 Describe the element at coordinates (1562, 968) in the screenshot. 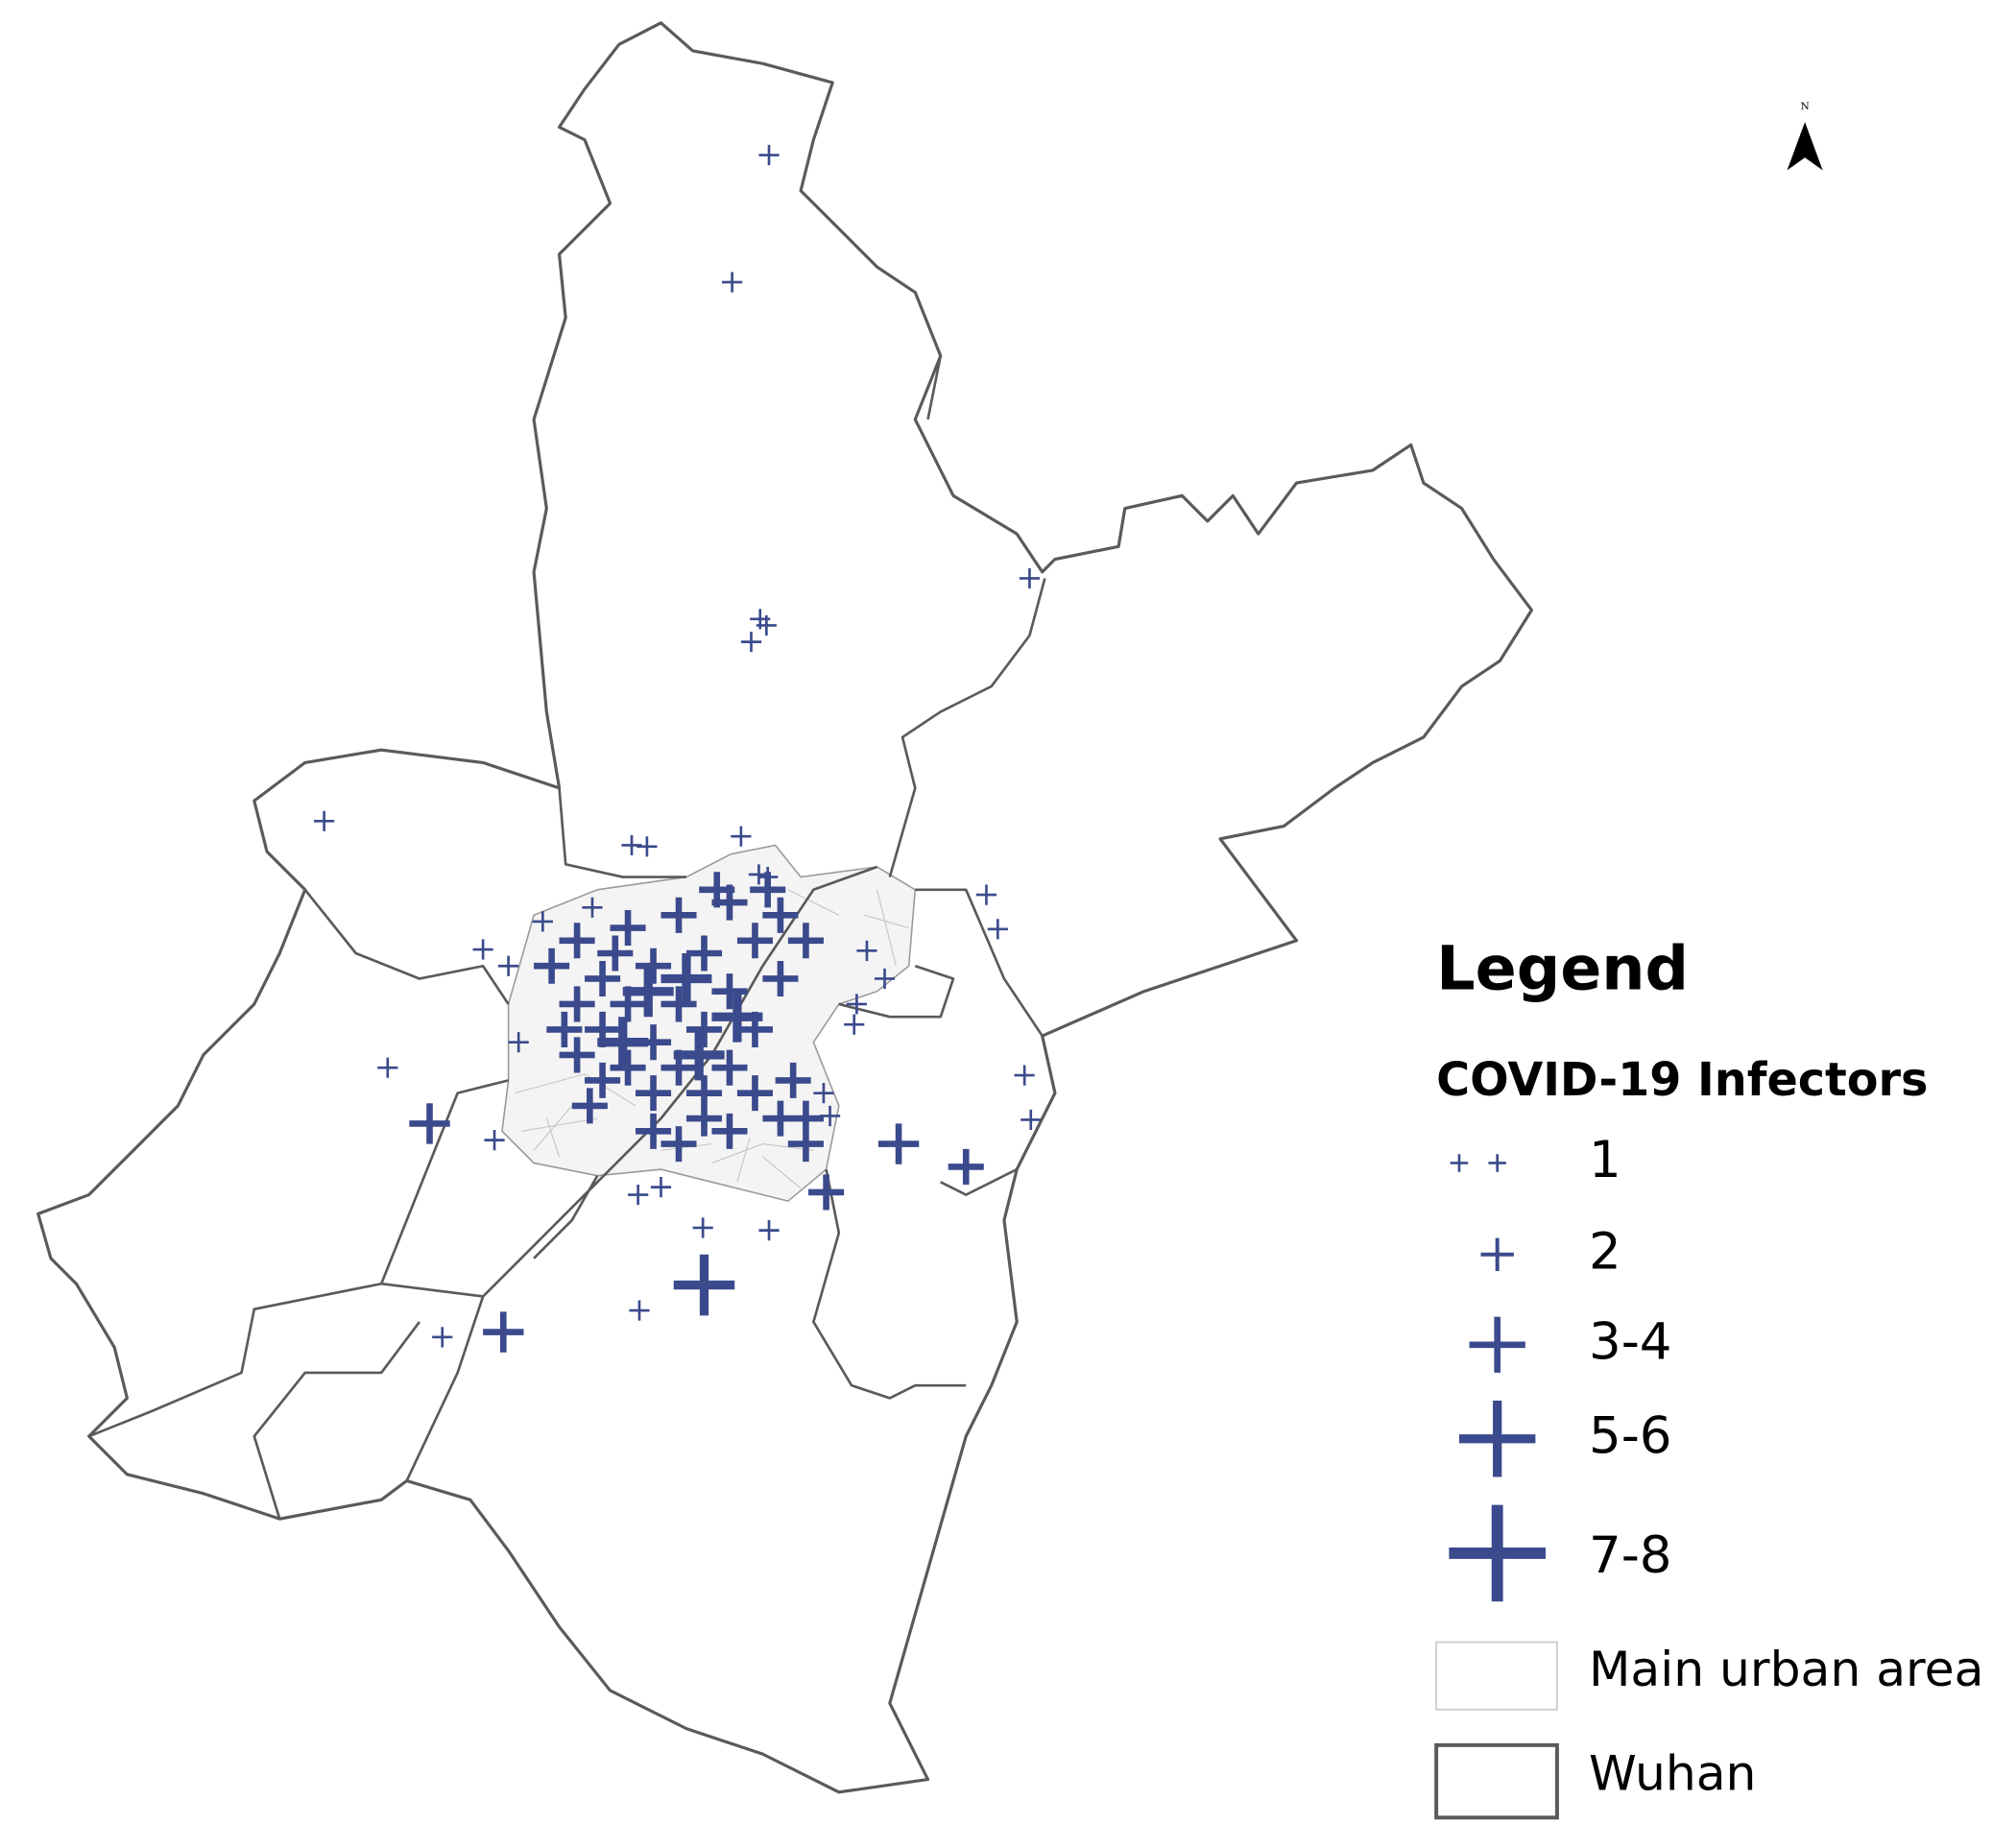

I see `legend-title: Legend` at that location.